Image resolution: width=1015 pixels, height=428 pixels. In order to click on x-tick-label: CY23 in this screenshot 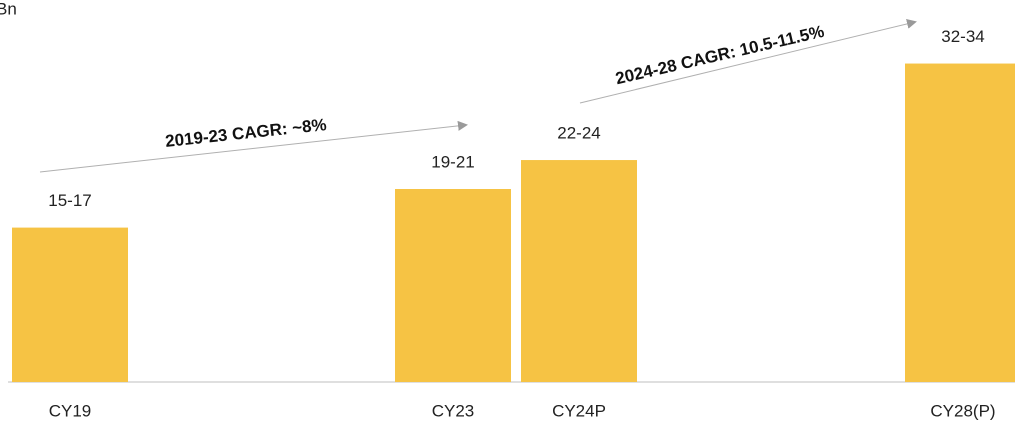, I will do `click(453, 410)`.